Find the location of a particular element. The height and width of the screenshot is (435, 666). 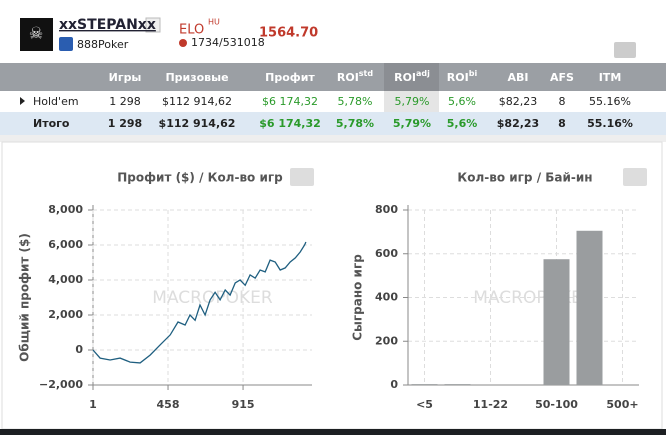

column-header: ROIstd is located at coordinates (355, 77).